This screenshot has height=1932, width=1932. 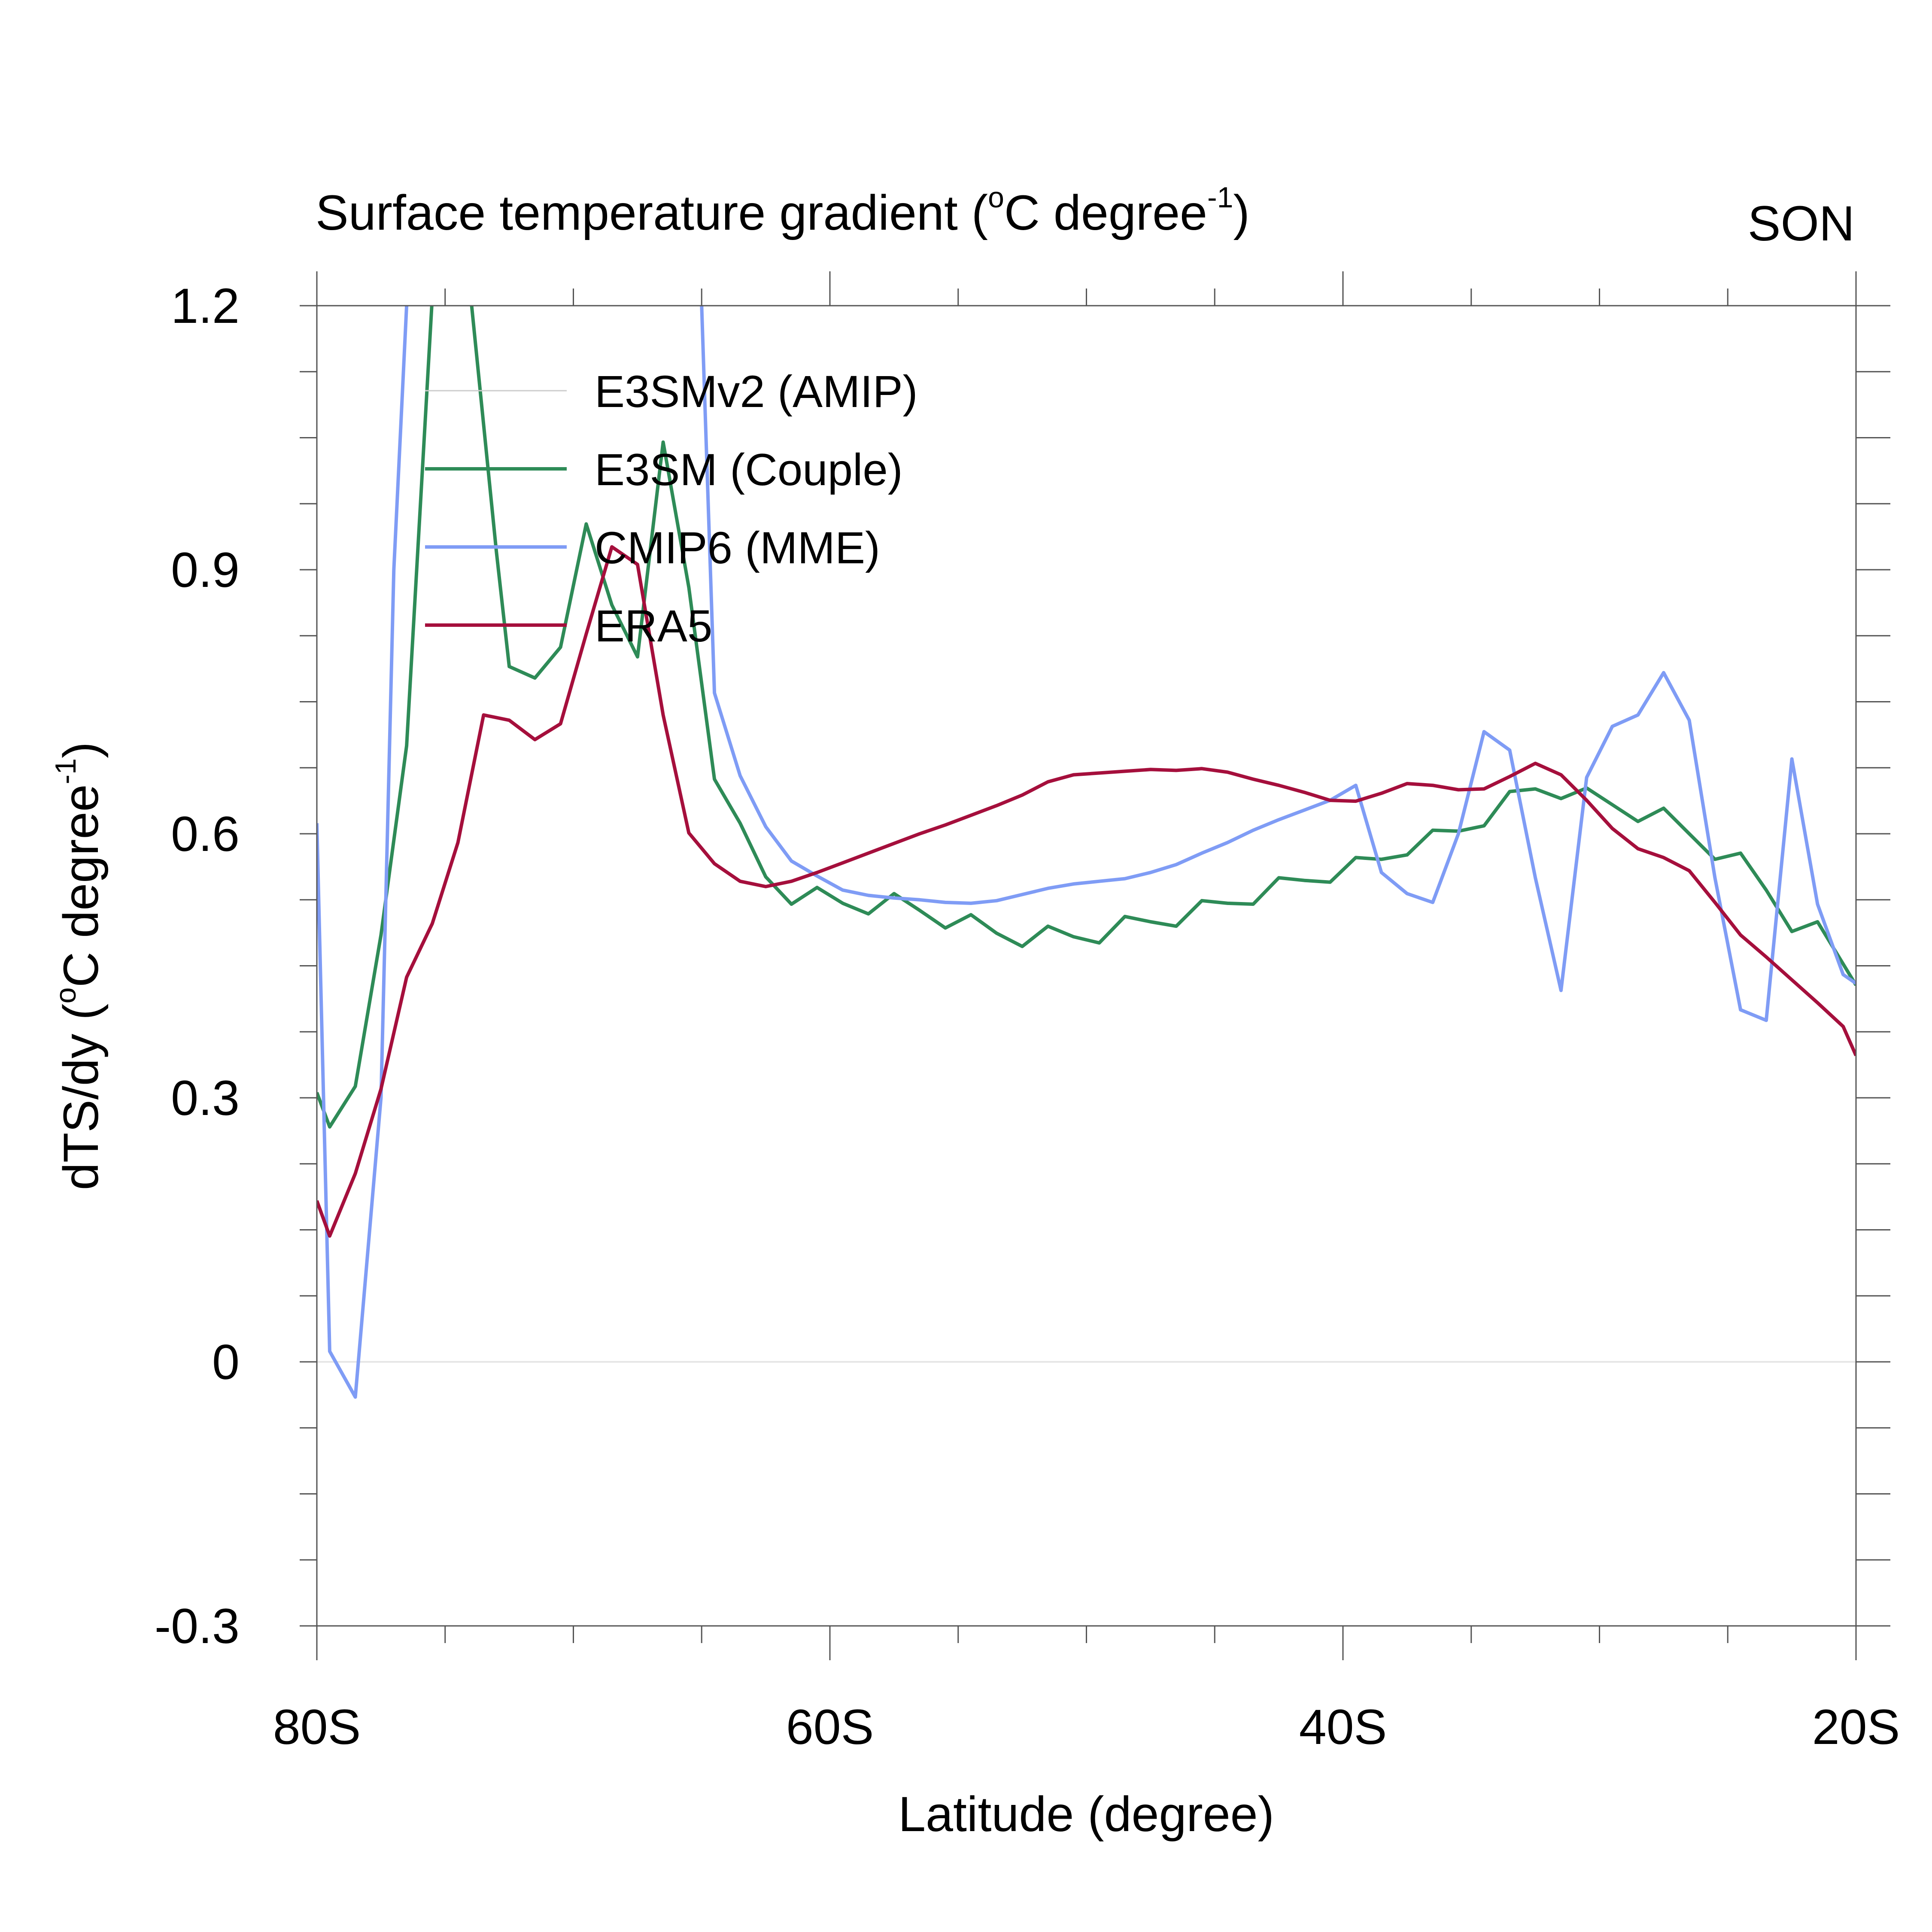 What do you see at coordinates (79, 966) in the screenshot?
I see `y-axis-title: dTS/dy (oC degree-1)` at bounding box center [79, 966].